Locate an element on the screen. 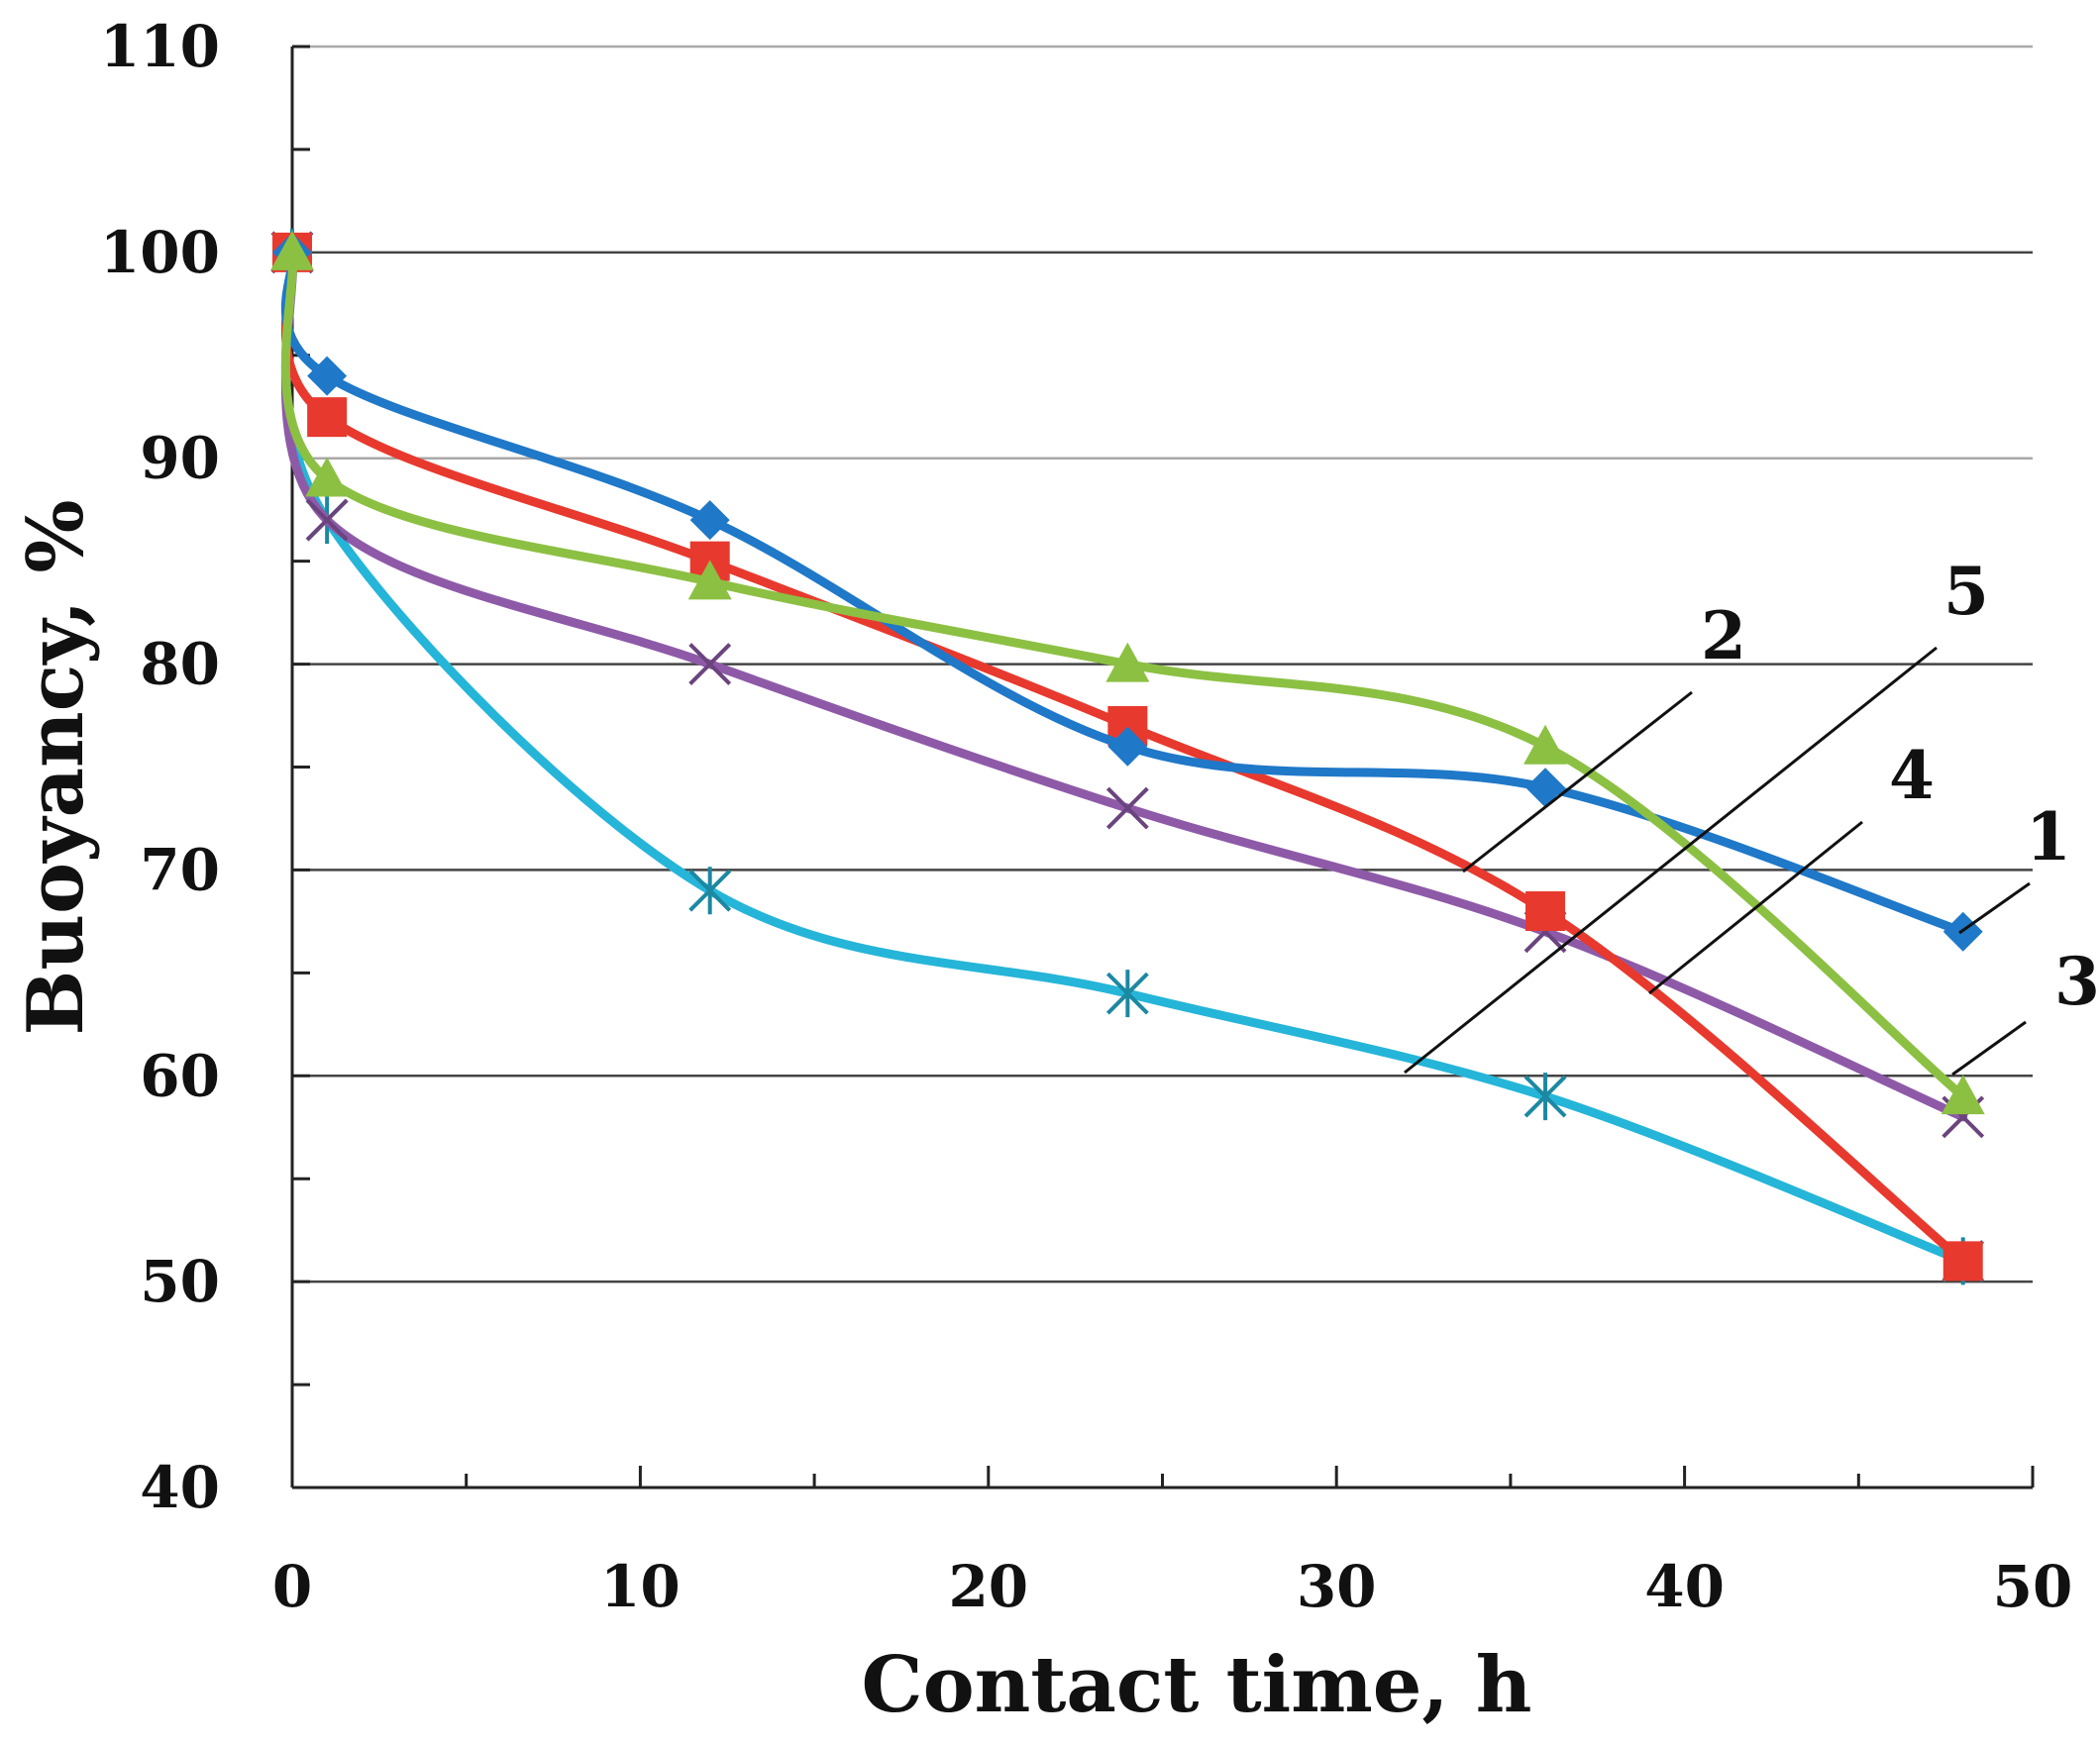 This screenshot has height=1747, width=2100. x-tick-label-20: 20 is located at coordinates (988, 1586).